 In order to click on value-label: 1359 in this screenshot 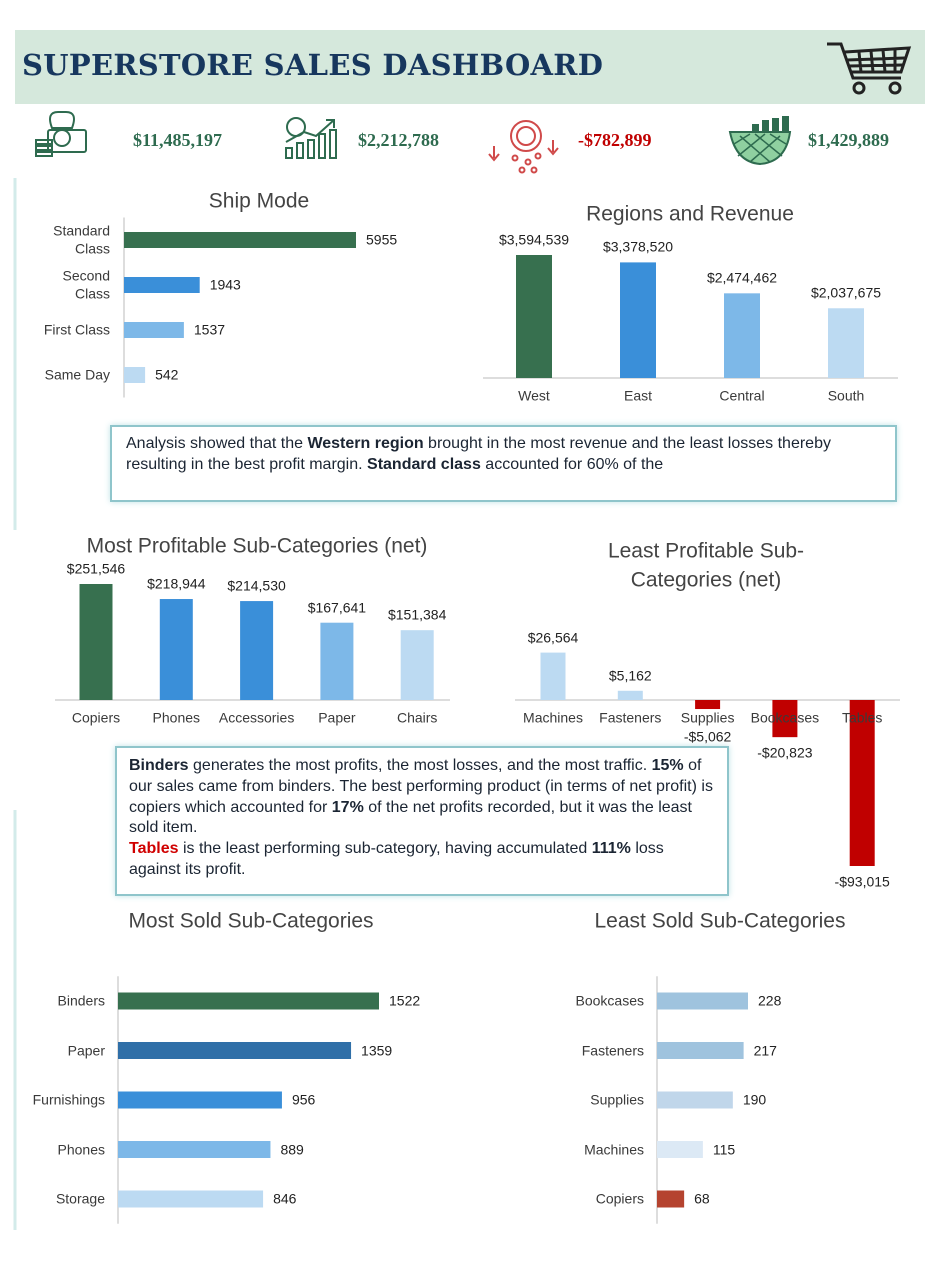, I will do `click(377, 1049)`.